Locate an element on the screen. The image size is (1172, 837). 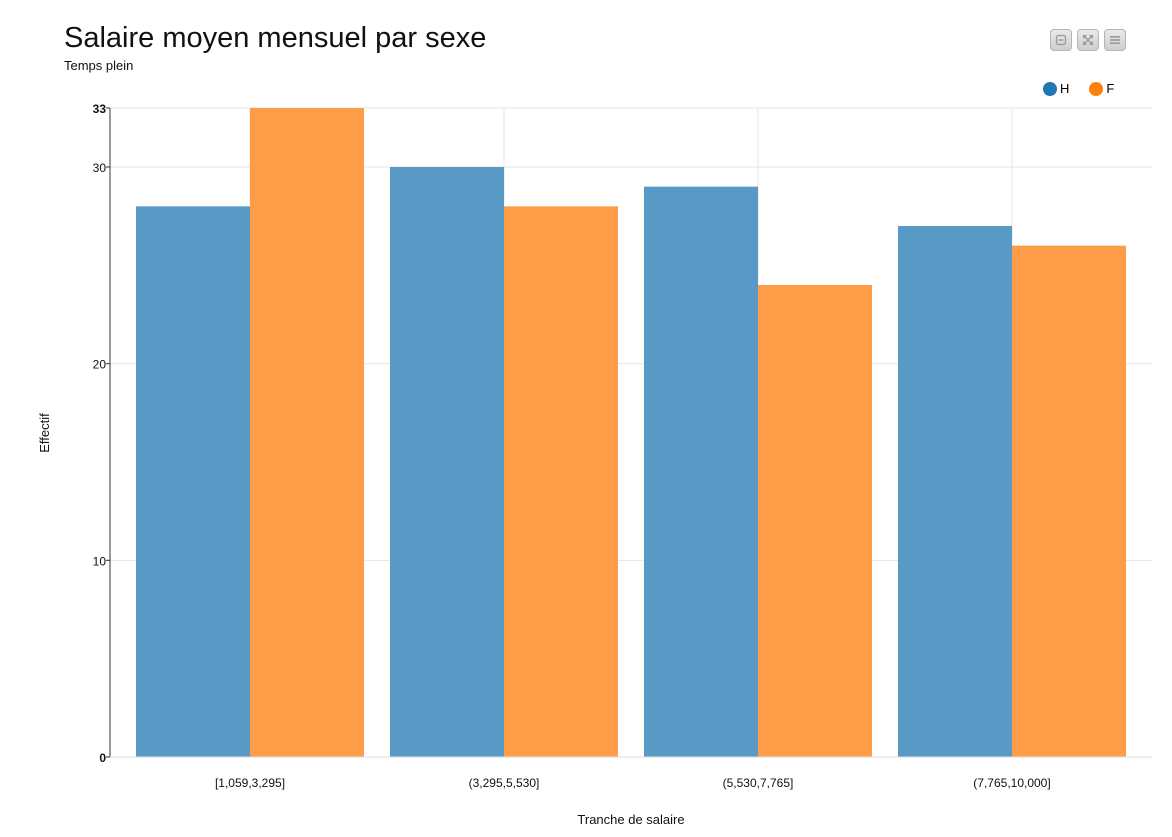
x-axis-title: Tranche de salaire is located at coordinates (630, 819).